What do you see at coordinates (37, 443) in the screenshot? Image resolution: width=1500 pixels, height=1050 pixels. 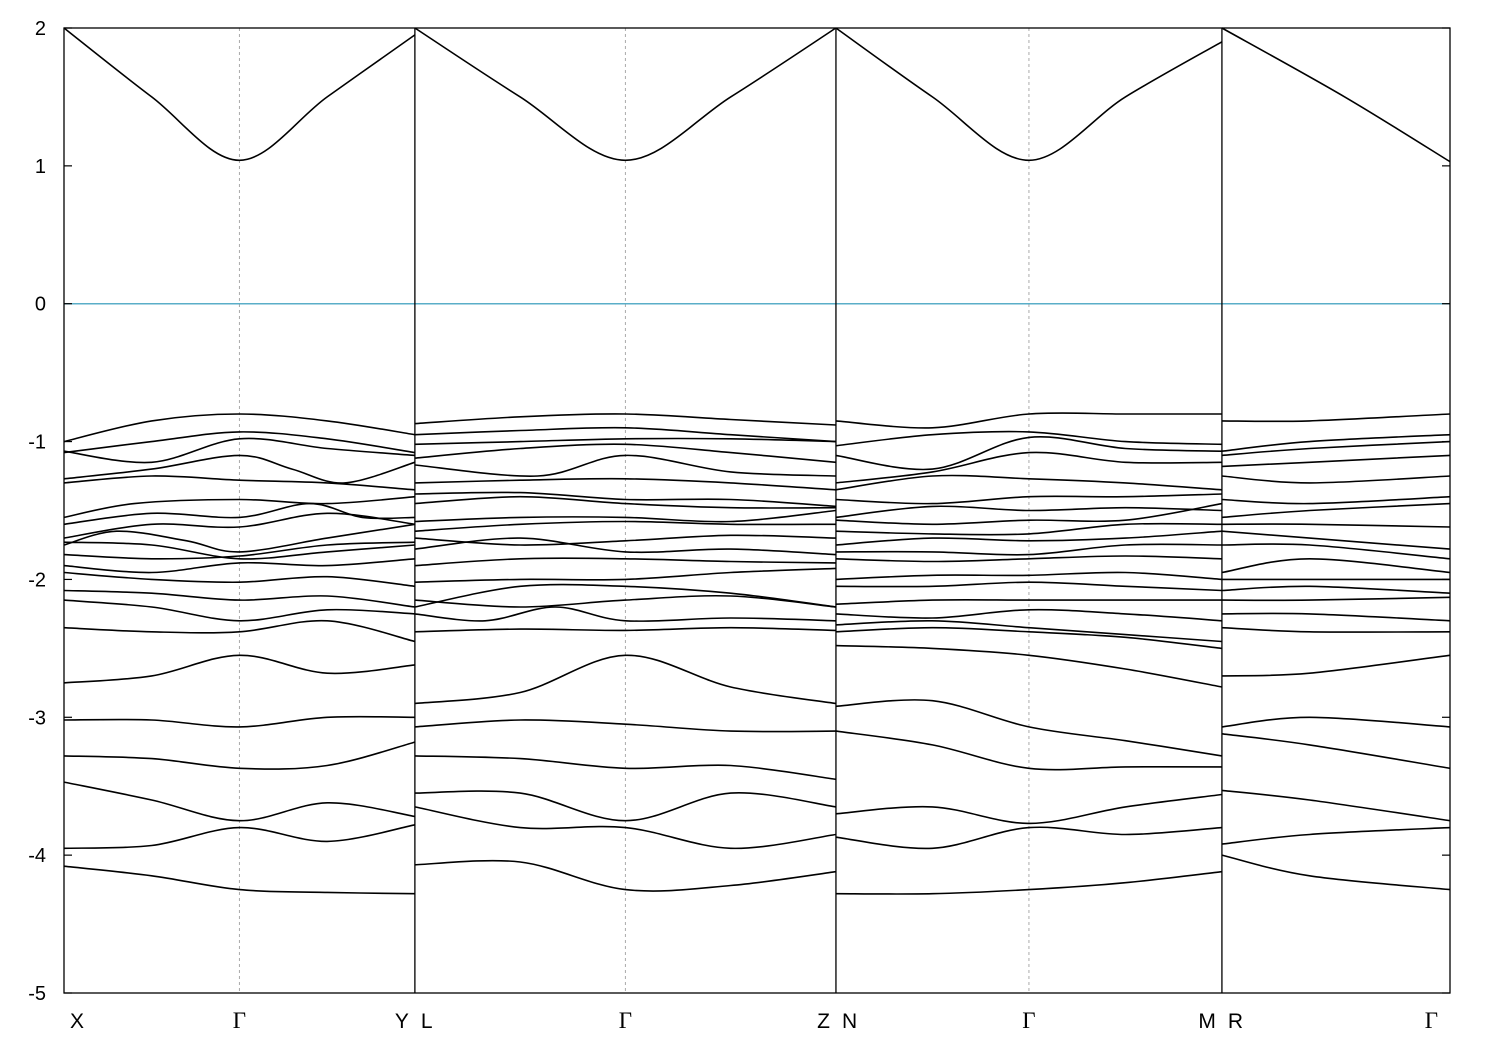 I see `y-tick-label: -1` at bounding box center [37, 443].